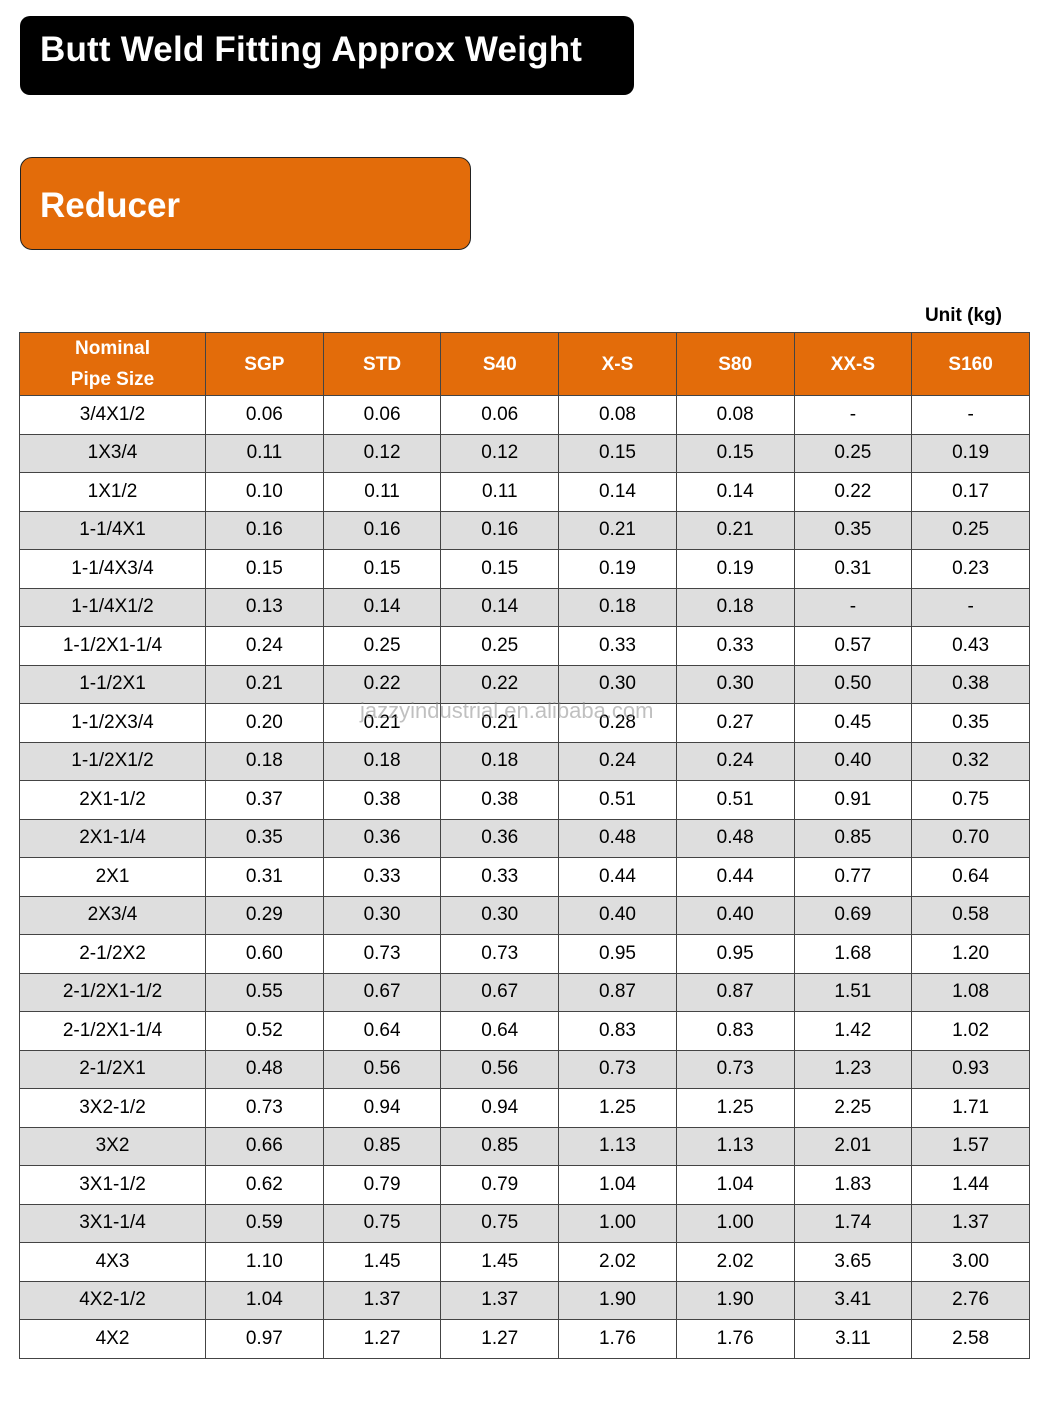 This screenshot has width=1052, height=1421. I want to click on weight-cell: 1.44, so click(970, 1185).